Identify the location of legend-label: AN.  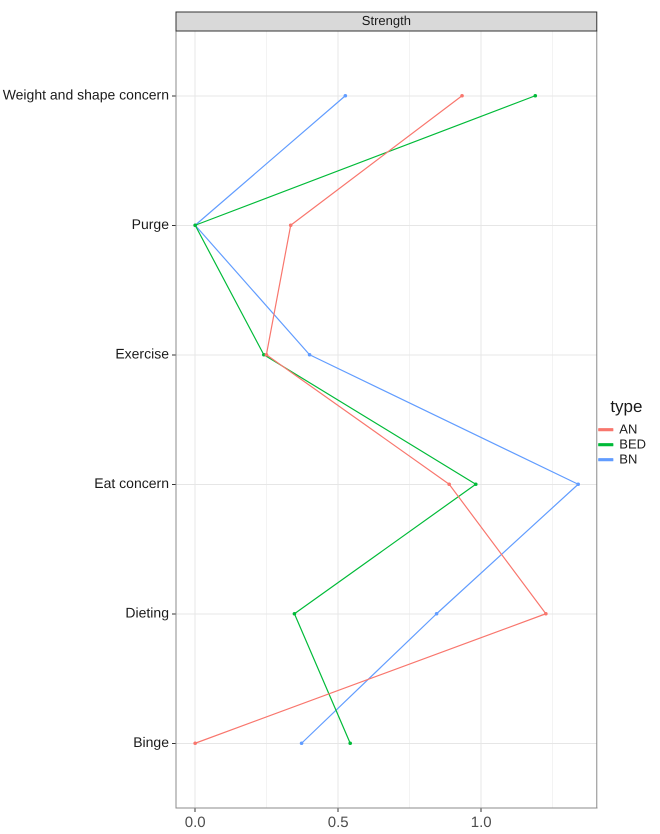
(628, 428).